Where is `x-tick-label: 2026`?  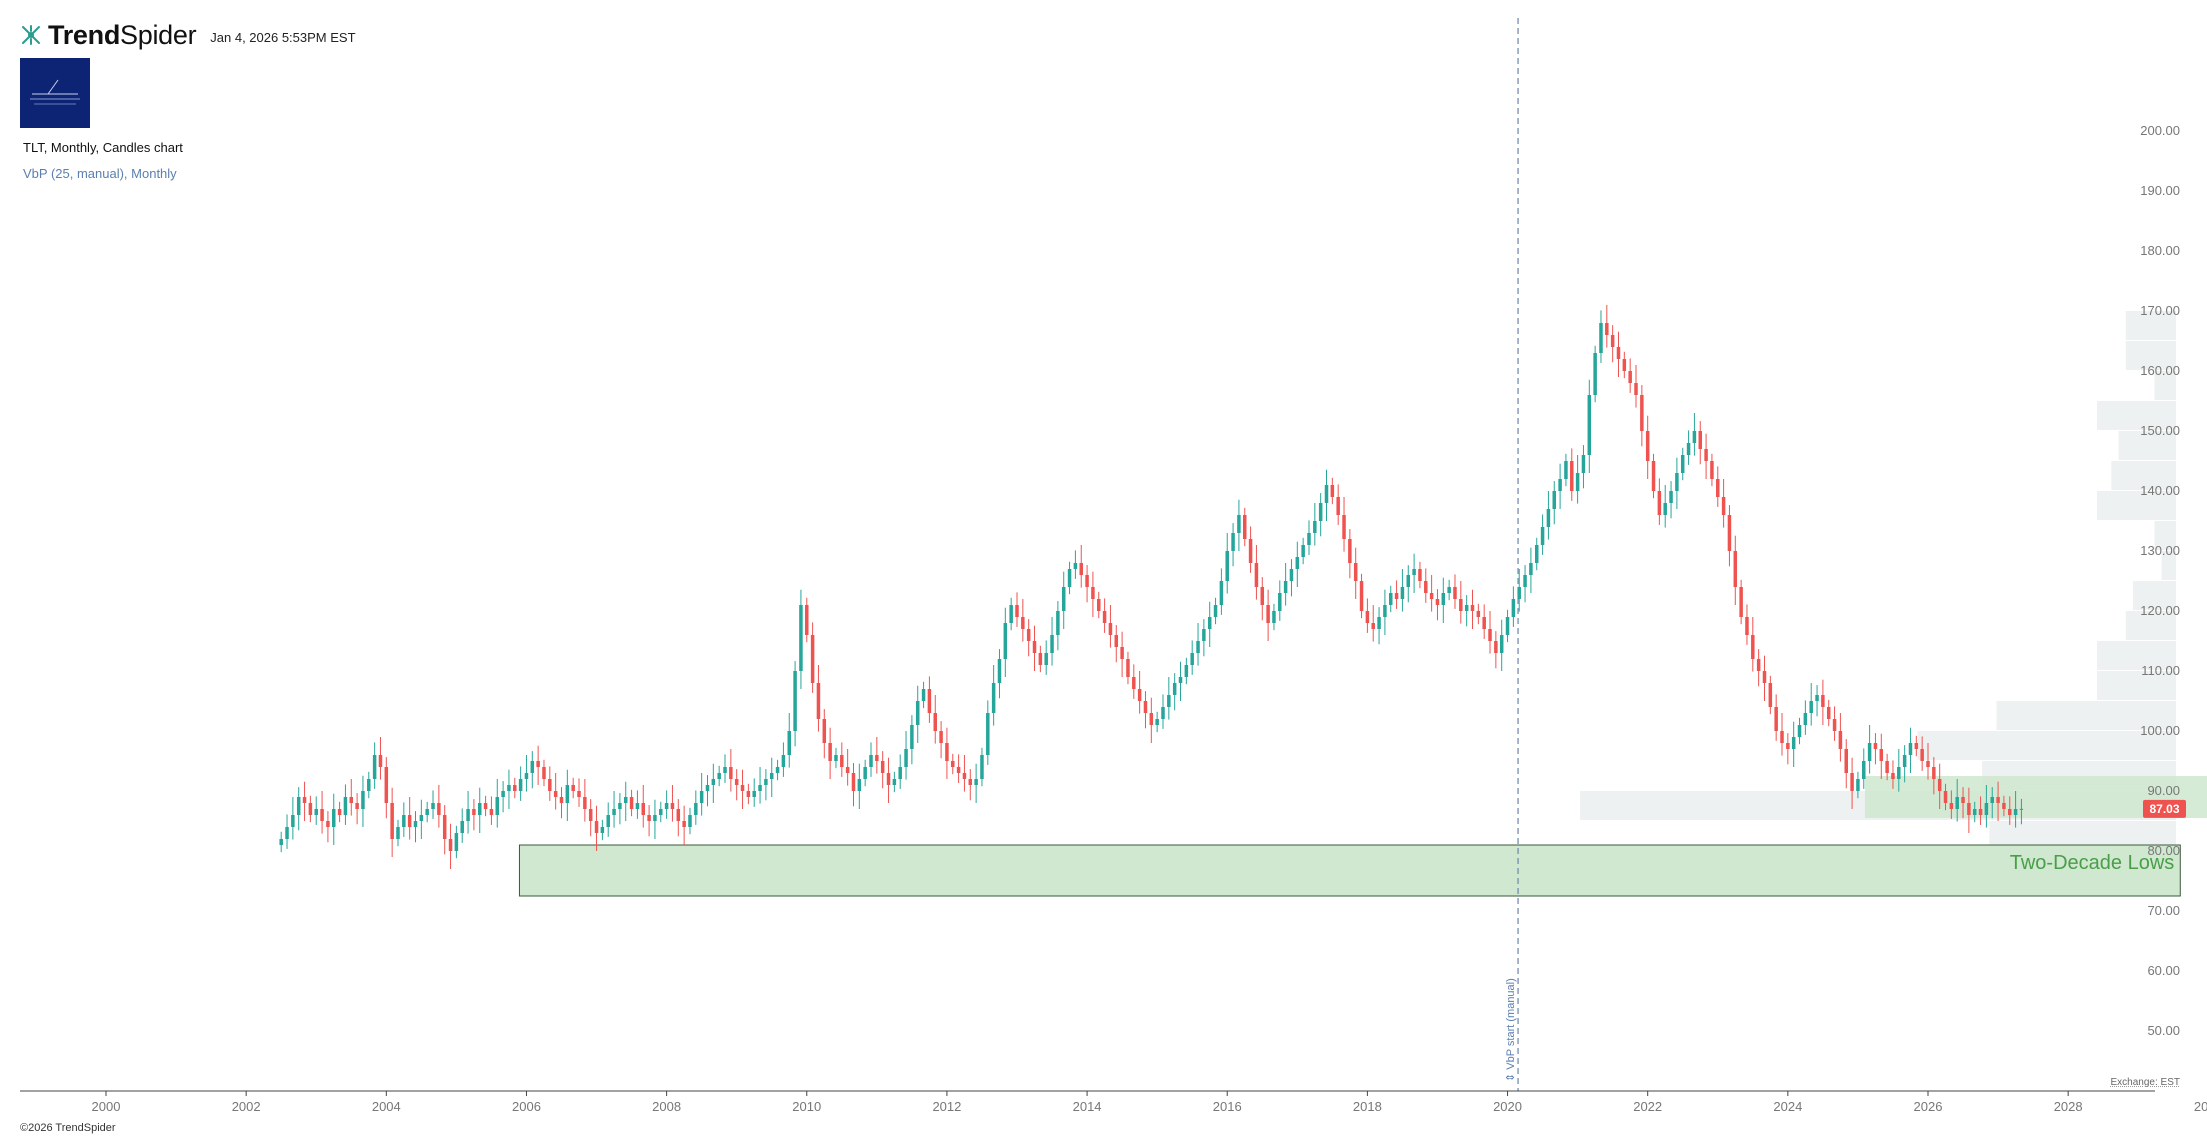
x-tick-label: 2026 is located at coordinates (1928, 1106).